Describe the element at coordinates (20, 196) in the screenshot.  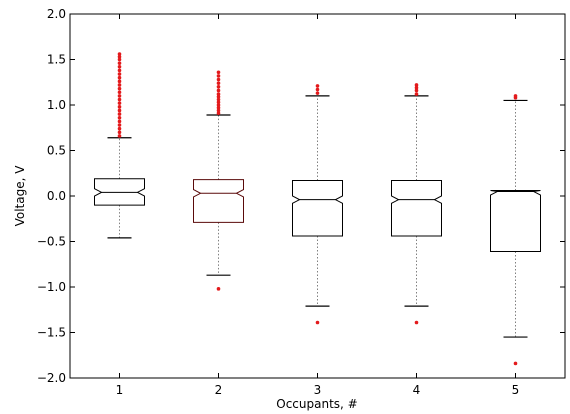
I see `y-axis-label: Voltage, V` at that location.